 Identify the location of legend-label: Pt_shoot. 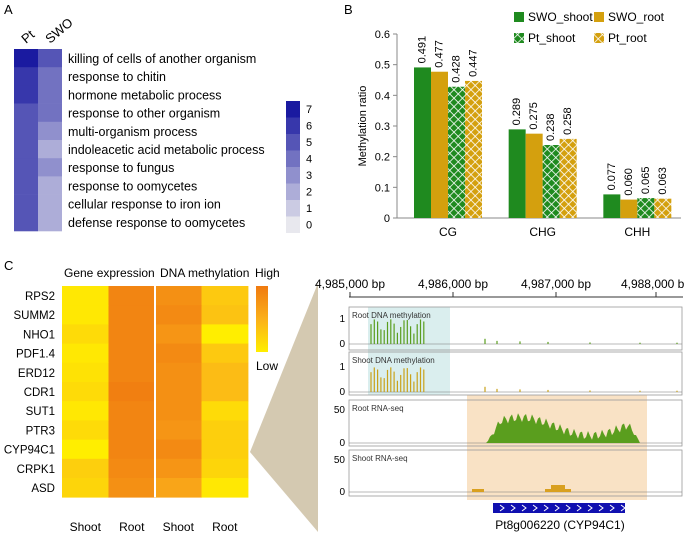
(552, 38).